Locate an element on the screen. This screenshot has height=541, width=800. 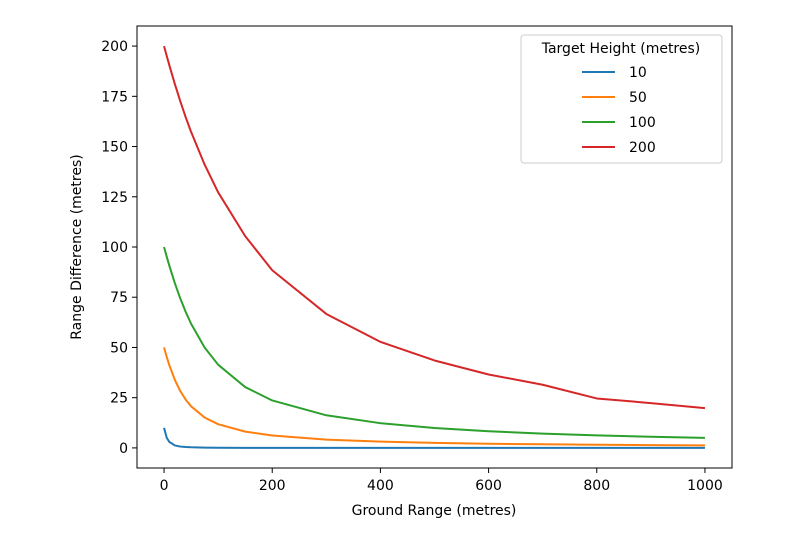
x-tick-label: 1000 is located at coordinates (705, 486).